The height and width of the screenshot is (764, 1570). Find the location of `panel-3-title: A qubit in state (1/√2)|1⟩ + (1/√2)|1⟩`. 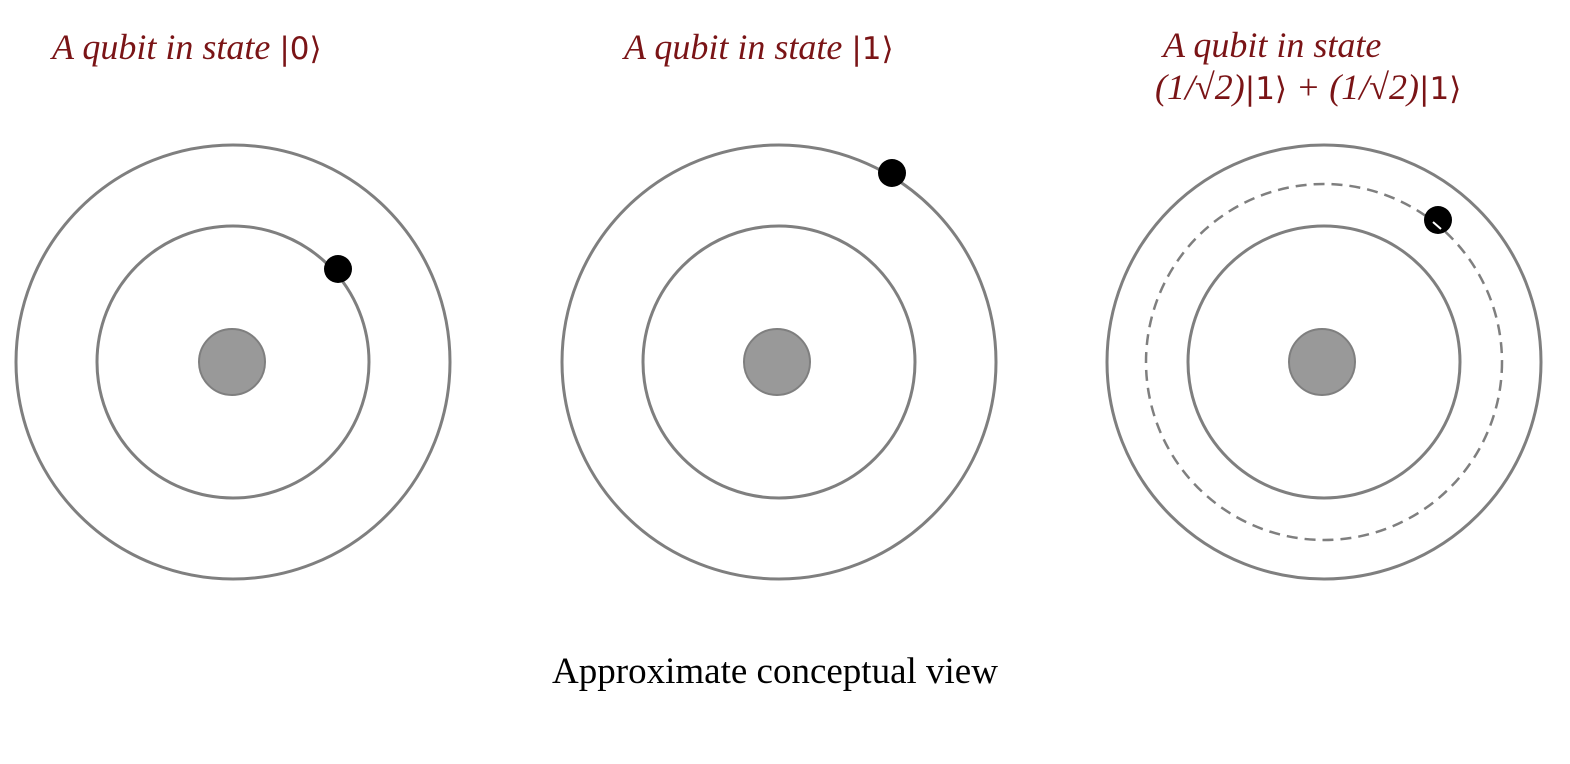

panel-3-title: A qubit in state (1/√2)|1⟩ + (1/√2)|1⟩ is located at coordinates (1308, 67).